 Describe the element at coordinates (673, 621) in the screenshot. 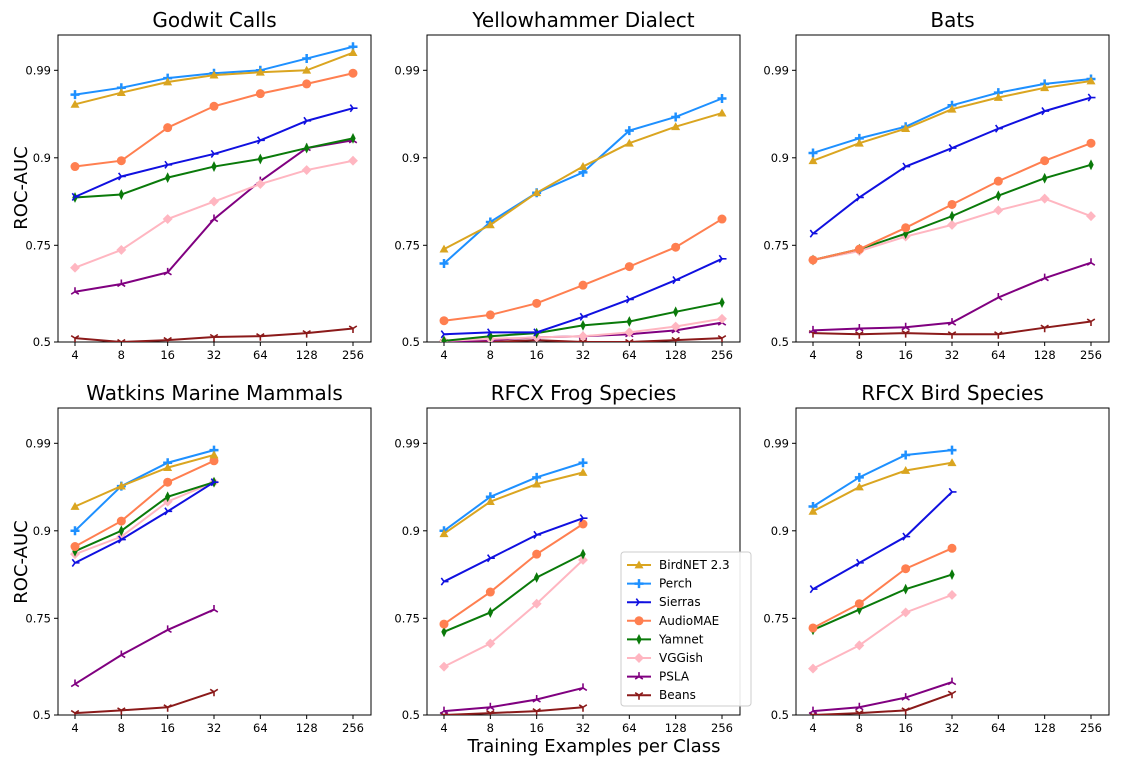

I see `legend-entry-audiomae: AudioMAE` at that location.